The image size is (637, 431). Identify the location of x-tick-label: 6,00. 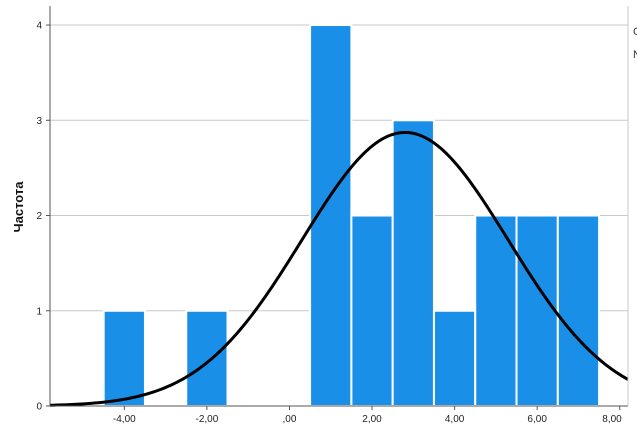
(537, 419).